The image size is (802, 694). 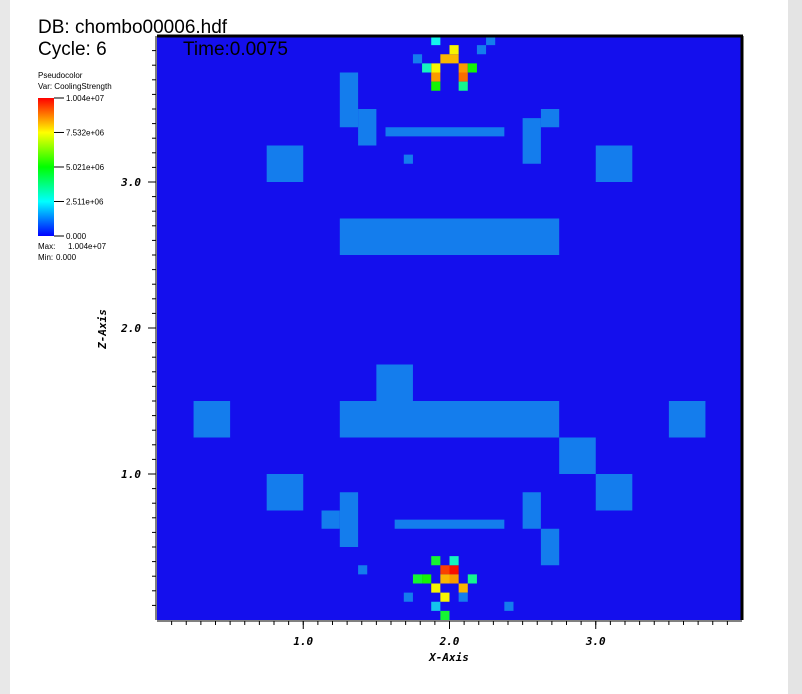 What do you see at coordinates (46, 167) in the screenshot?
I see `colorbar` at bounding box center [46, 167].